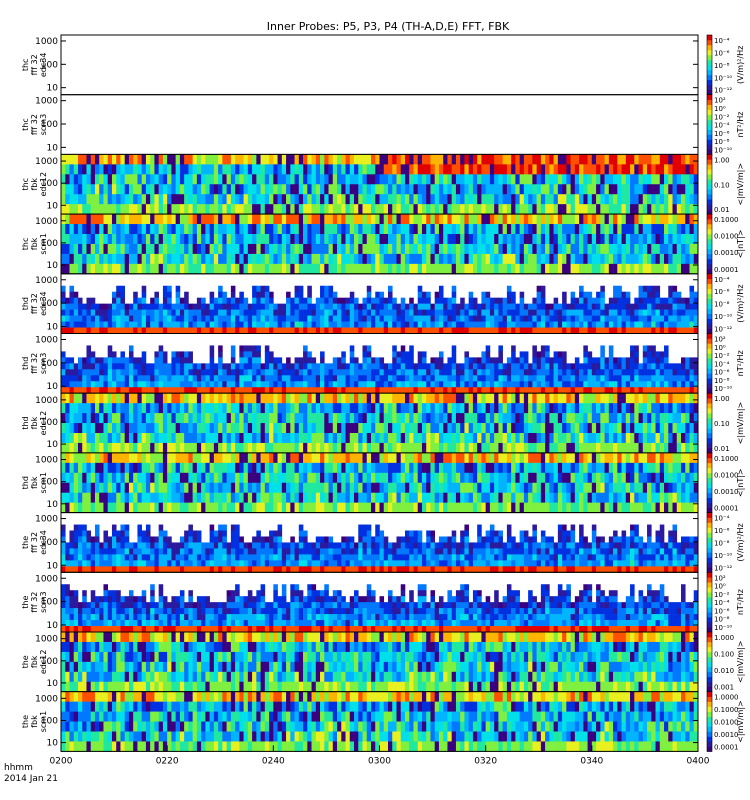 The height and width of the screenshot is (800, 750). I want to click on y-tick-label: 1000, so click(46, 340).